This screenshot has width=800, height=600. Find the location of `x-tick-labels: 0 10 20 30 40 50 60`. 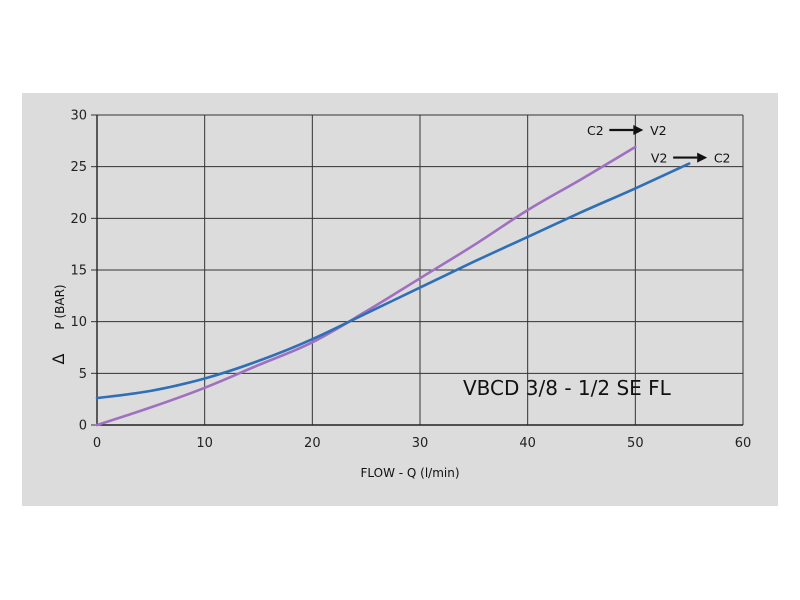

x-tick-labels: 0 10 20 30 40 50 60 is located at coordinates (422, 443).